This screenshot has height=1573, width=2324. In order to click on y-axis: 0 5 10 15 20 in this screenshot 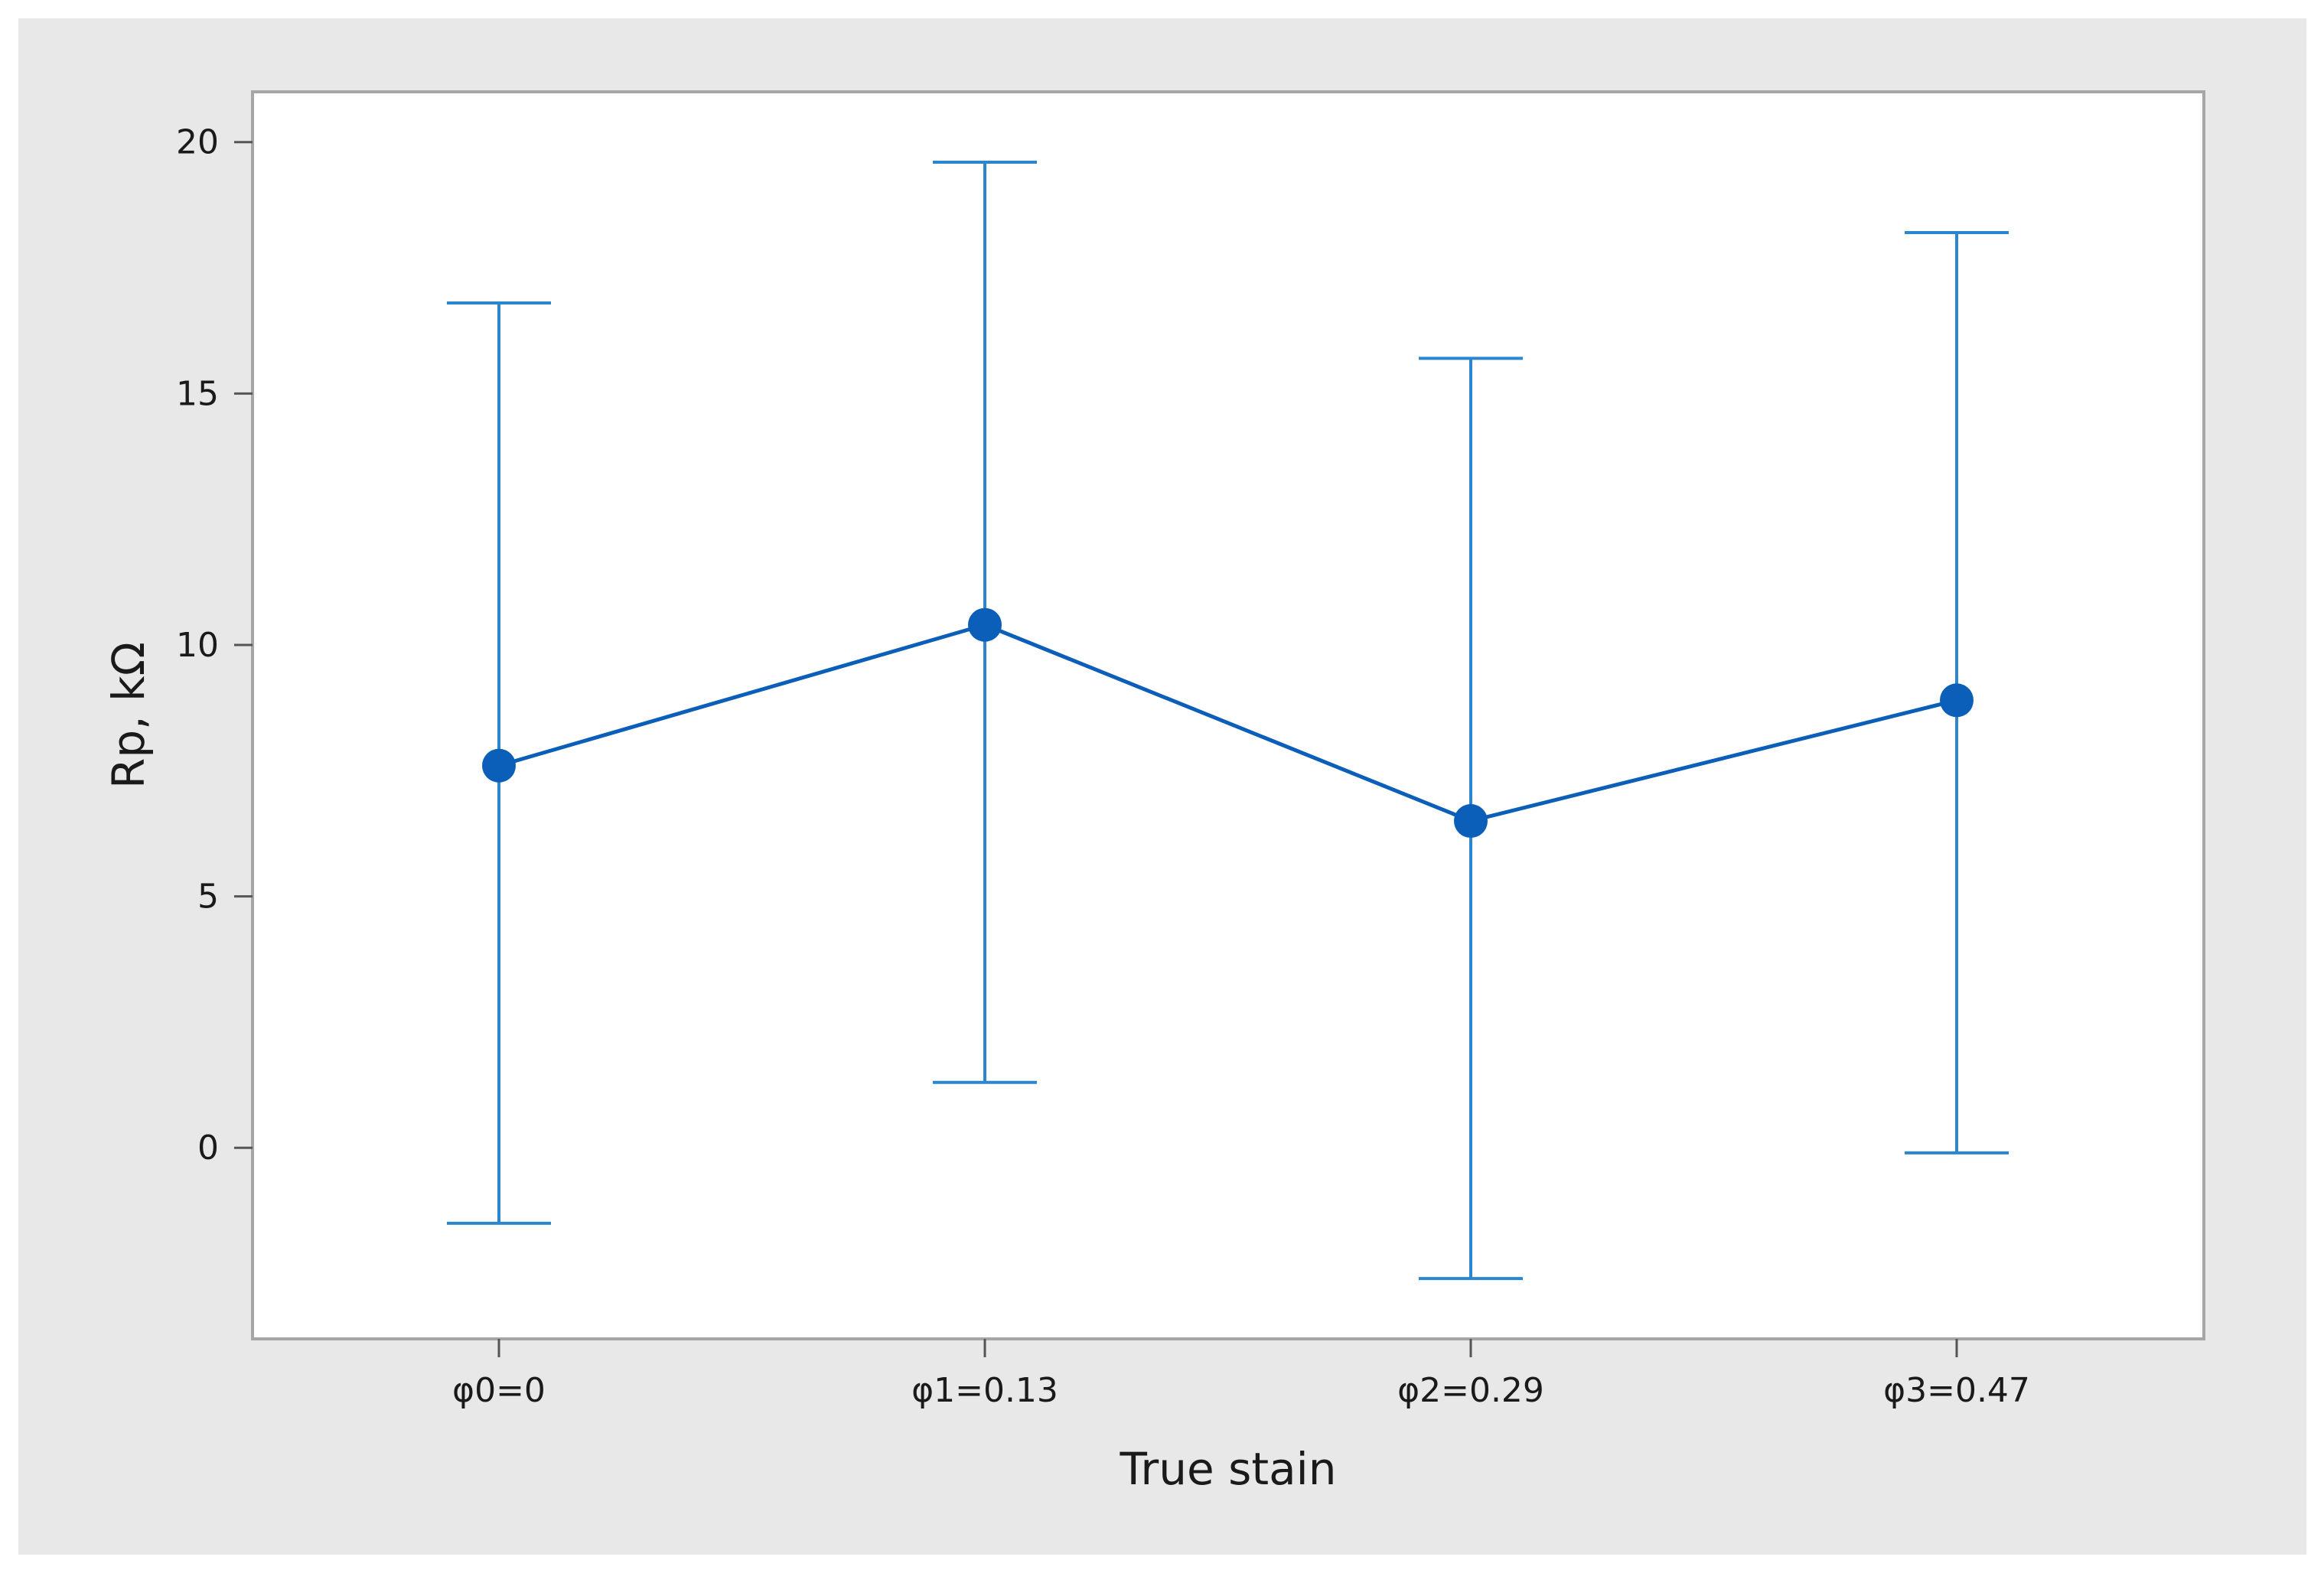, I will do `click(214, 645)`.